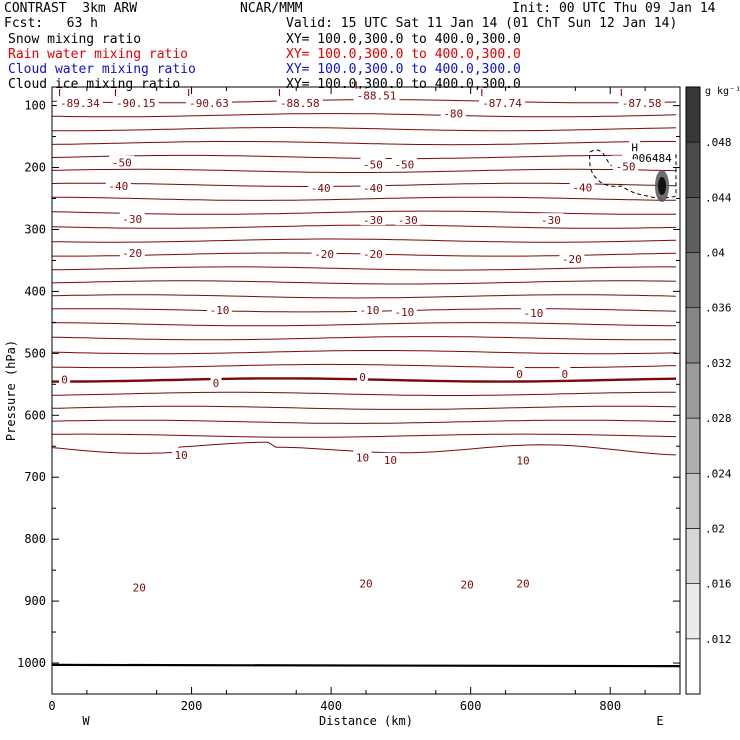 The width and height of the screenshot is (740, 740). What do you see at coordinates (471, 706) in the screenshot?
I see `x-tick-label: 600` at bounding box center [471, 706].